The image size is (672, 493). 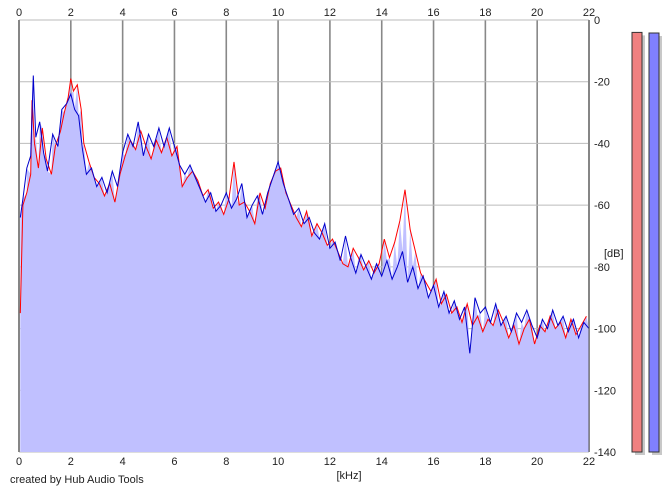 I want to click on x-tick-label-top: 0, so click(x=19, y=13).